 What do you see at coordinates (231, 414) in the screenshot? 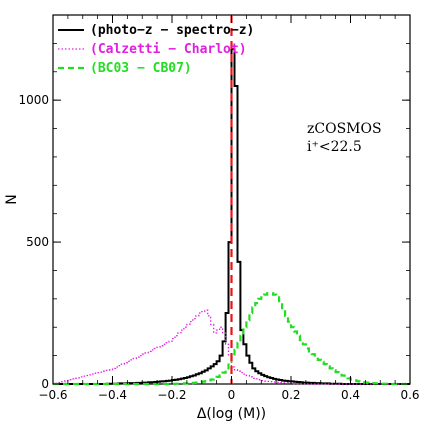
I see `x-axis-label: Δ(log (M))` at bounding box center [231, 414].